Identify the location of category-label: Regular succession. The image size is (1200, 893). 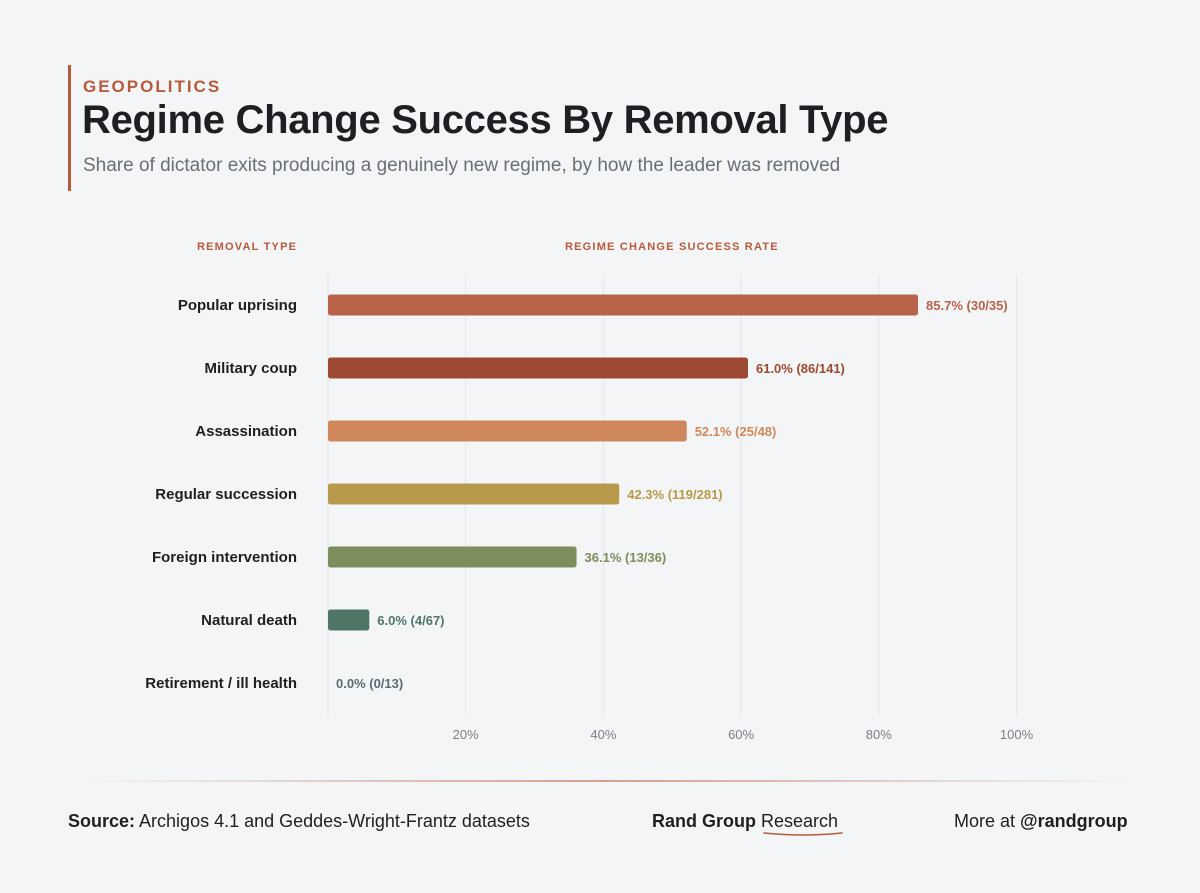
(226, 494).